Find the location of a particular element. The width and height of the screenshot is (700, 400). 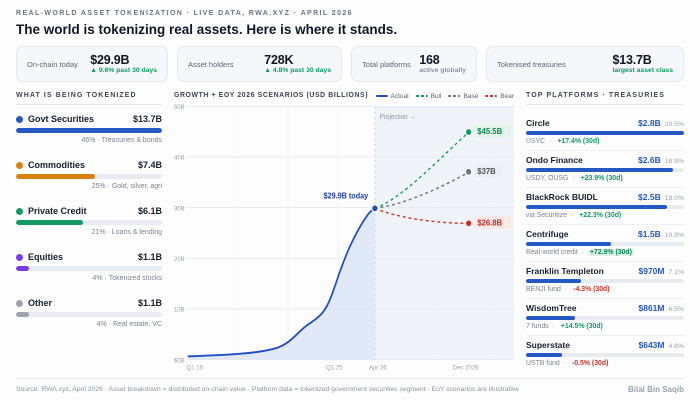

svg-text: $40B is located at coordinates (179, 157).